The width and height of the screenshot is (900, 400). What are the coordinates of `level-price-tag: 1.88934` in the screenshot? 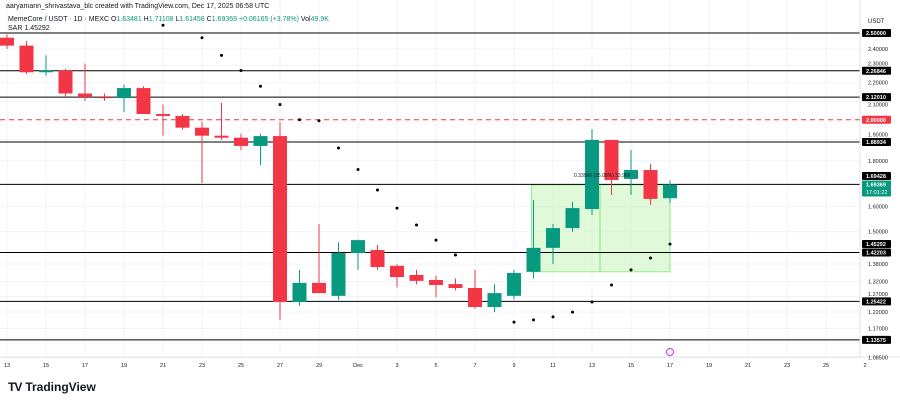 It's located at (876, 143).